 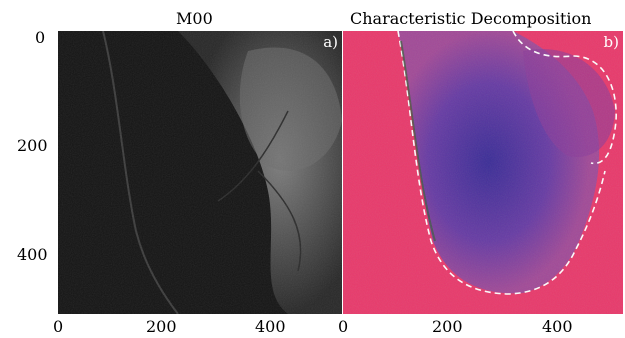 What do you see at coordinates (447, 326) in the screenshot?
I see `x-tick-b-200: 200` at bounding box center [447, 326].